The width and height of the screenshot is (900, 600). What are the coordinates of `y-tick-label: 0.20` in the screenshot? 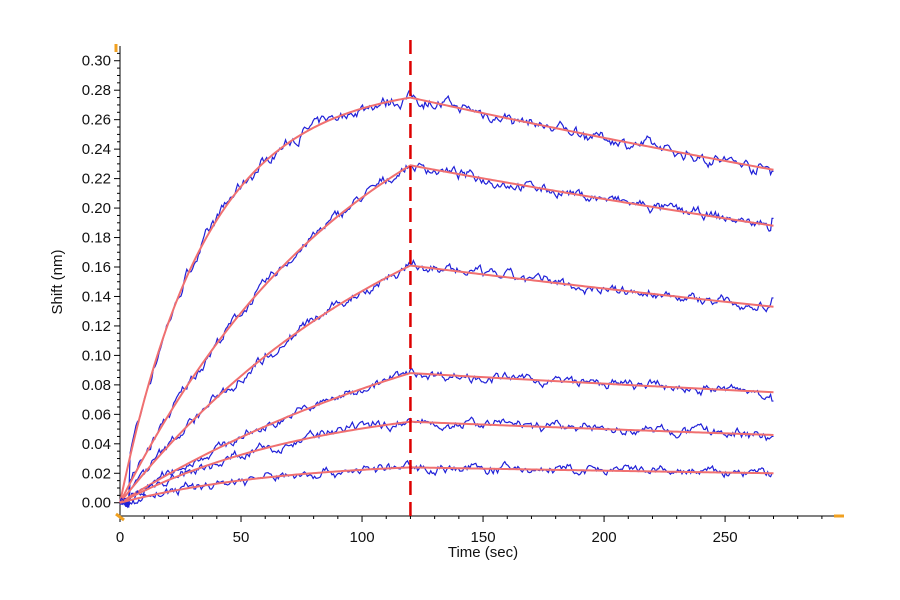 It's located at (96, 208).